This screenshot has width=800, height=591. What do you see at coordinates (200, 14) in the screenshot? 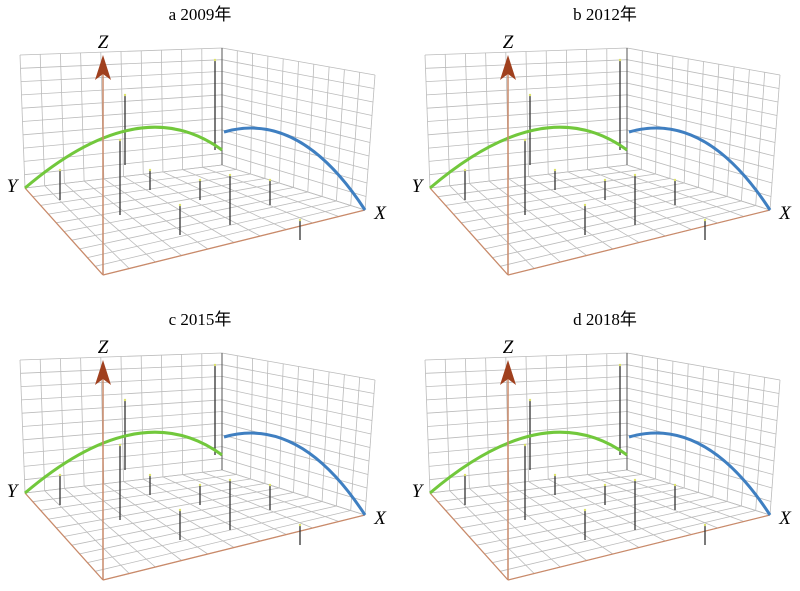
I see `panel-title: a 2009年` at bounding box center [200, 14].